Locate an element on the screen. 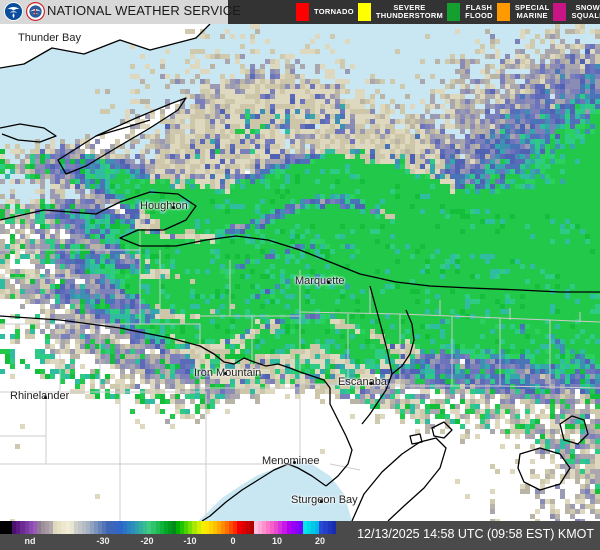 The width and height of the screenshot is (600, 550). scale-tick-label: -30 is located at coordinates (103, 541).